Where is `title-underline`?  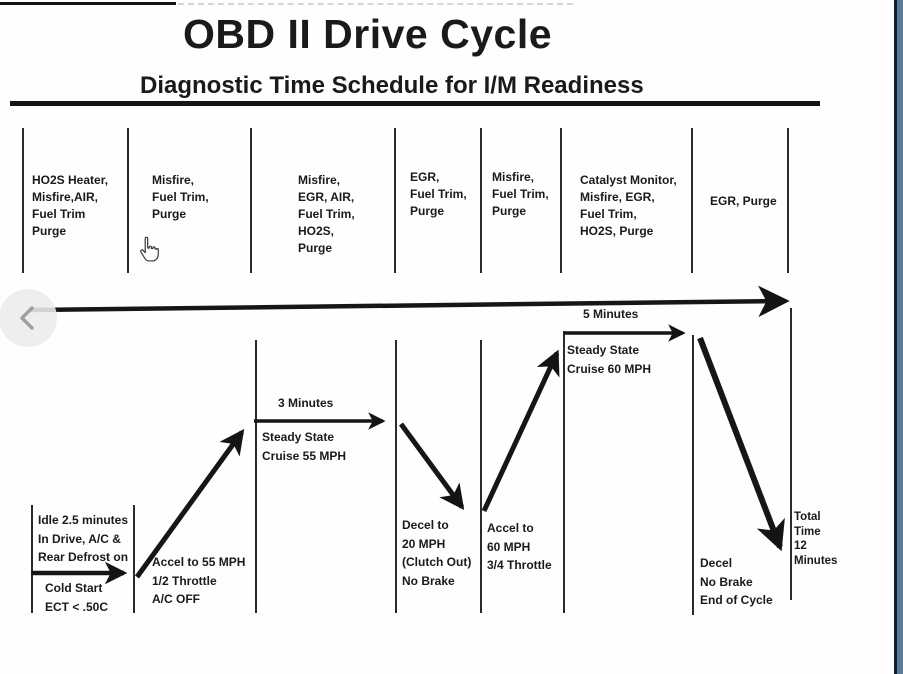 title-underline is located at coordinates (415, 103).